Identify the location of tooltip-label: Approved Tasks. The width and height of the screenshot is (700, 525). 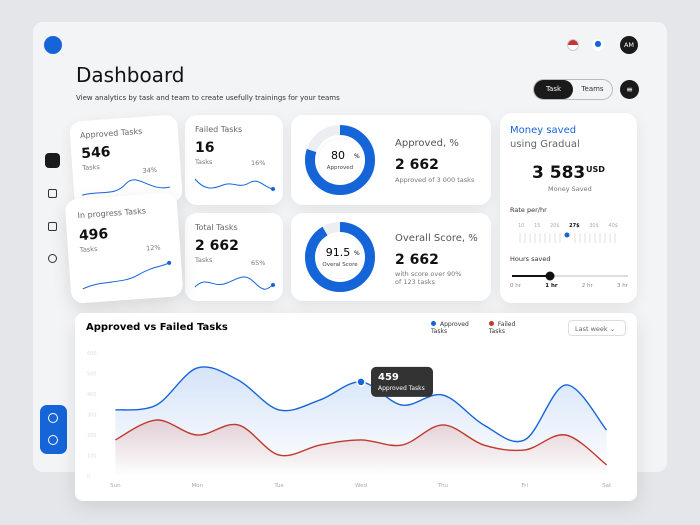
(401, 388).